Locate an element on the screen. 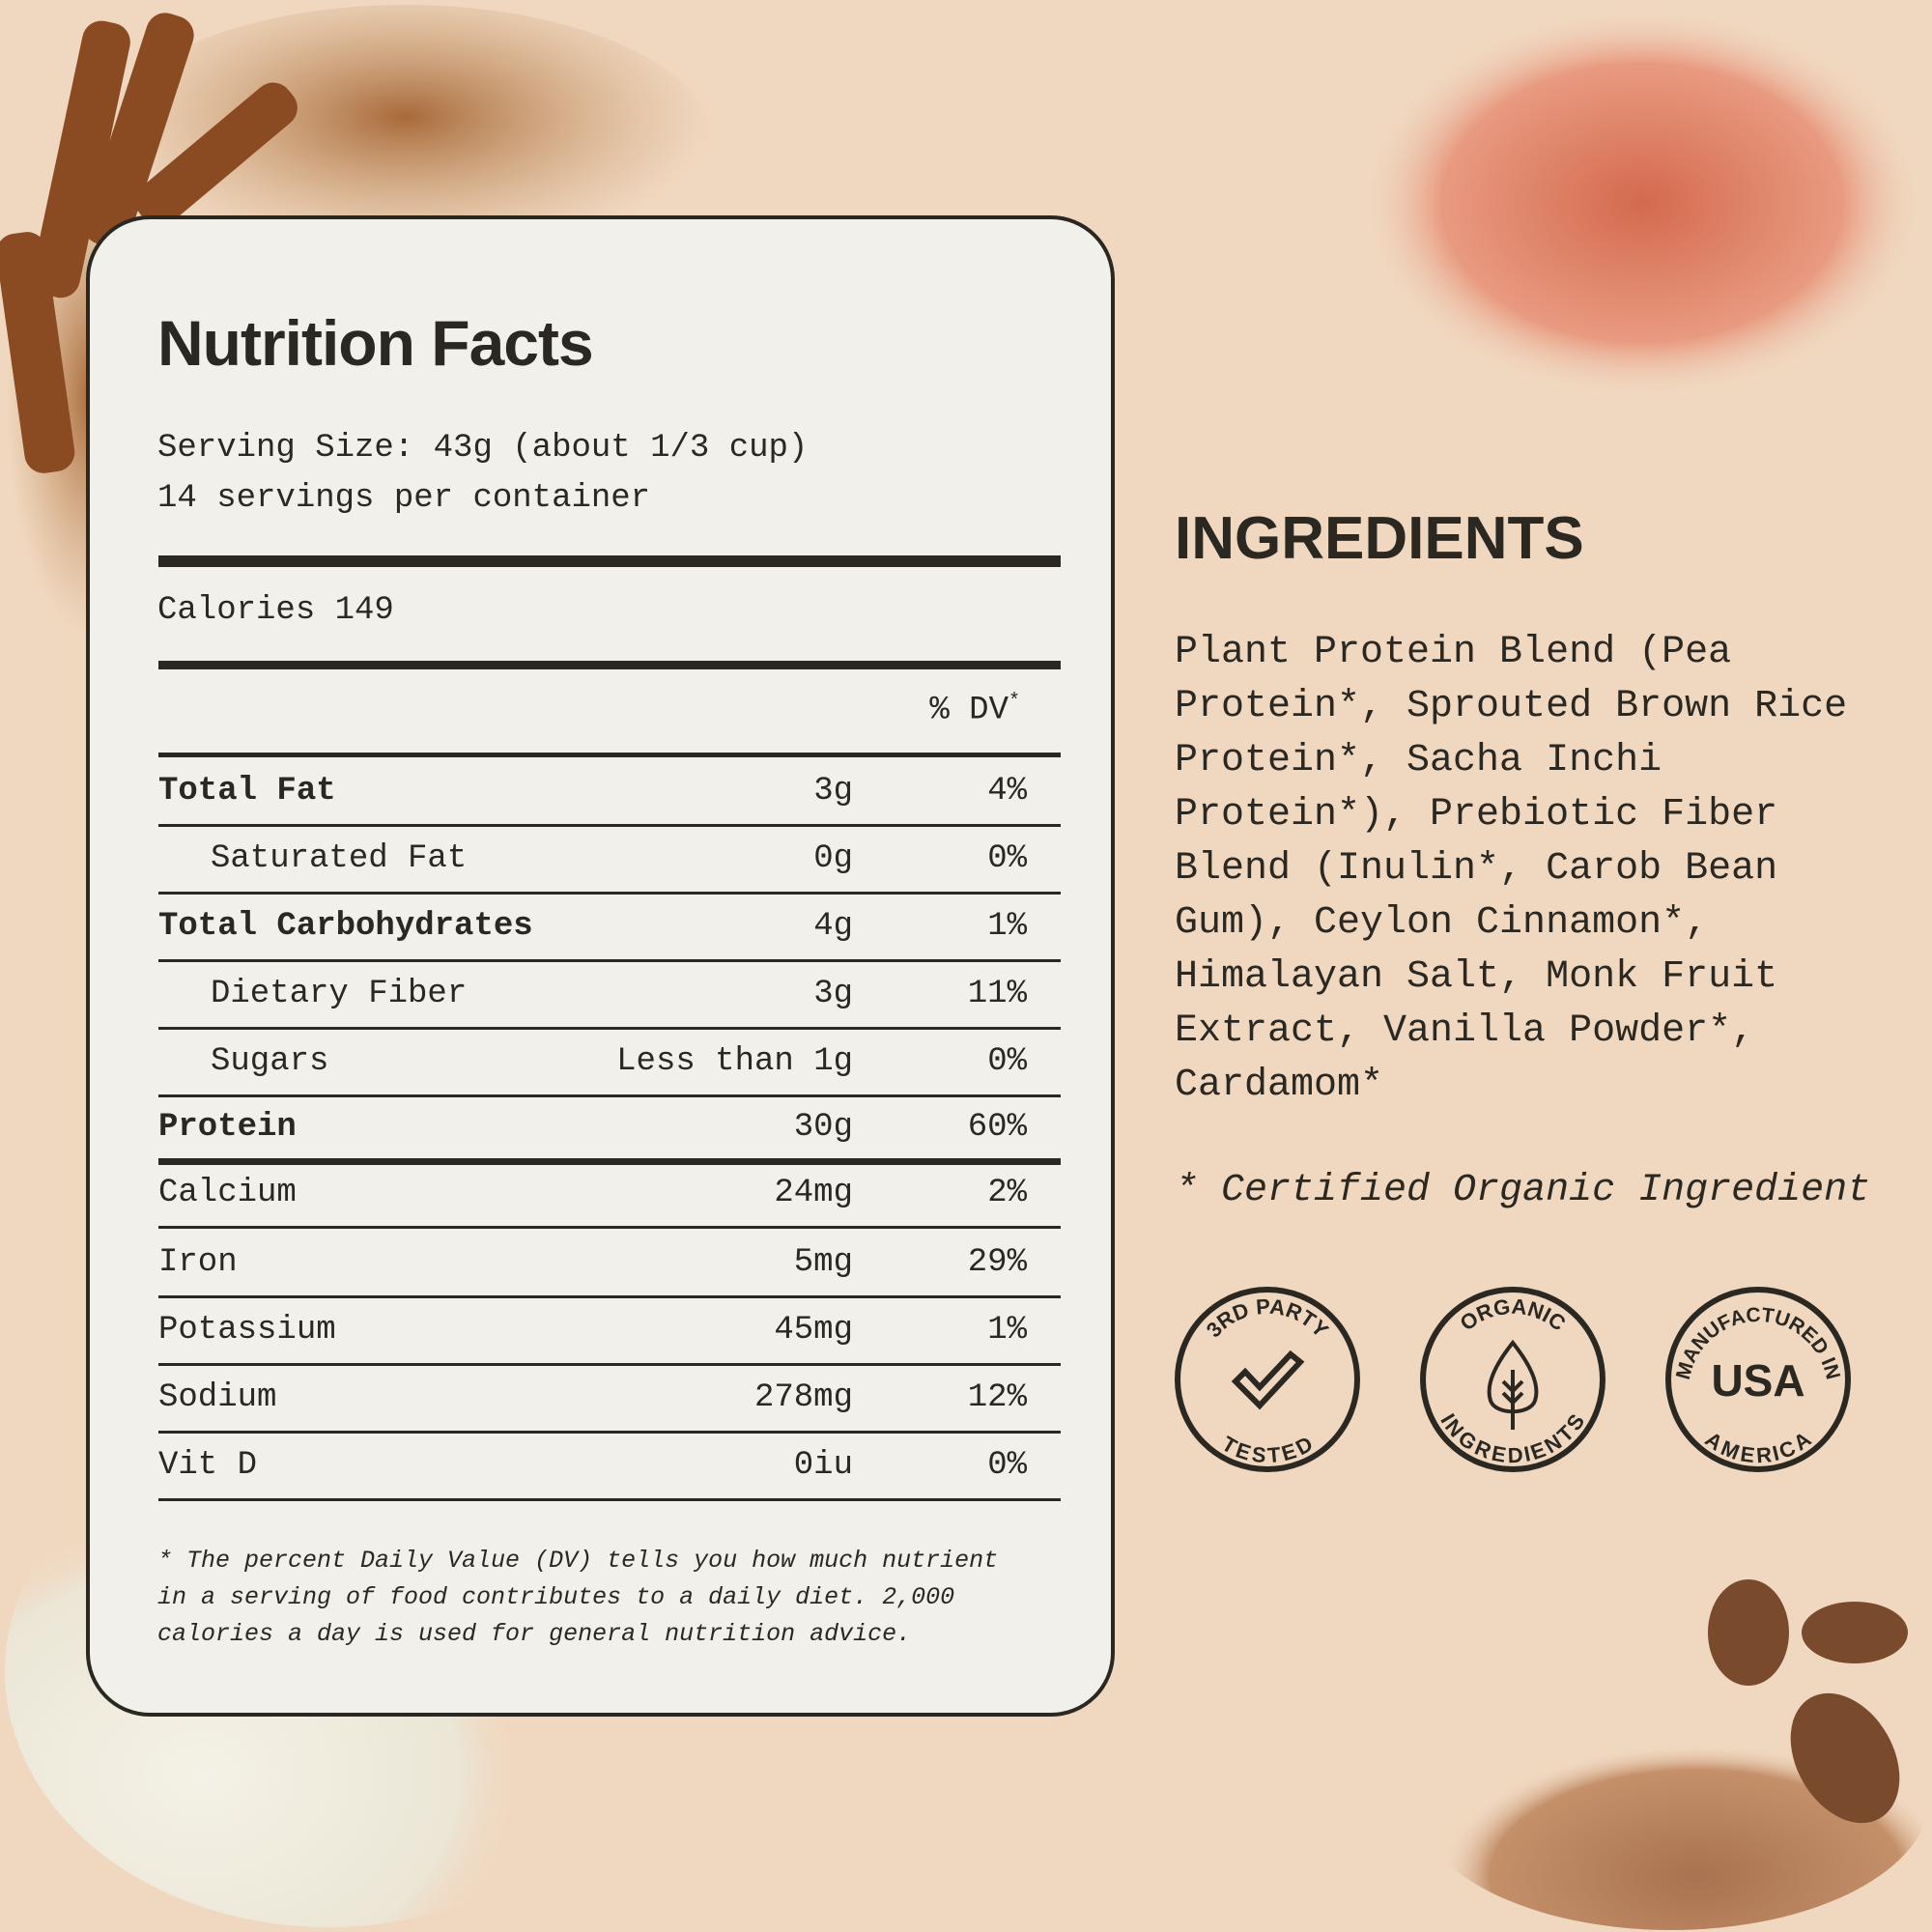  serving-size: Serving Size: 43g (about 1/3 cup) is located at coordinates (483, 448).